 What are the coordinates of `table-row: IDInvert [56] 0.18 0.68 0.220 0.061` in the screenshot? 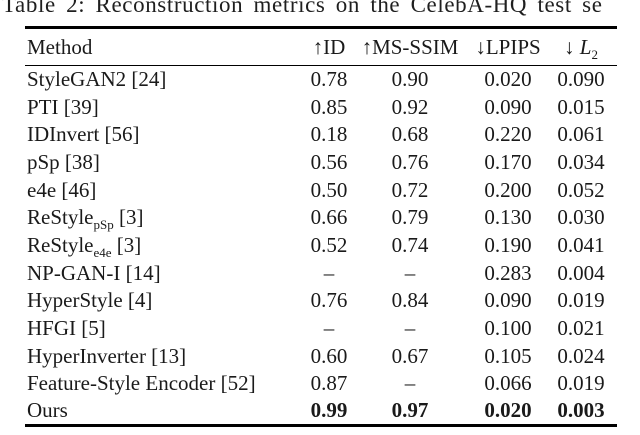 It's located at (321, 135).